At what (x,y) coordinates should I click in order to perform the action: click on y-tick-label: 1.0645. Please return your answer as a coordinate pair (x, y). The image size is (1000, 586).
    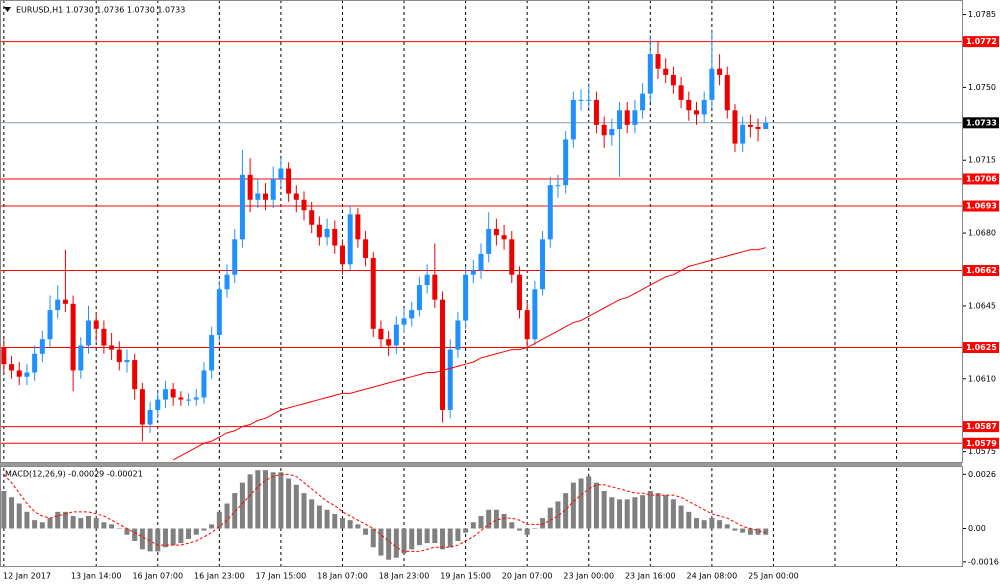
    Looking at the image, I should click on (982, 305).